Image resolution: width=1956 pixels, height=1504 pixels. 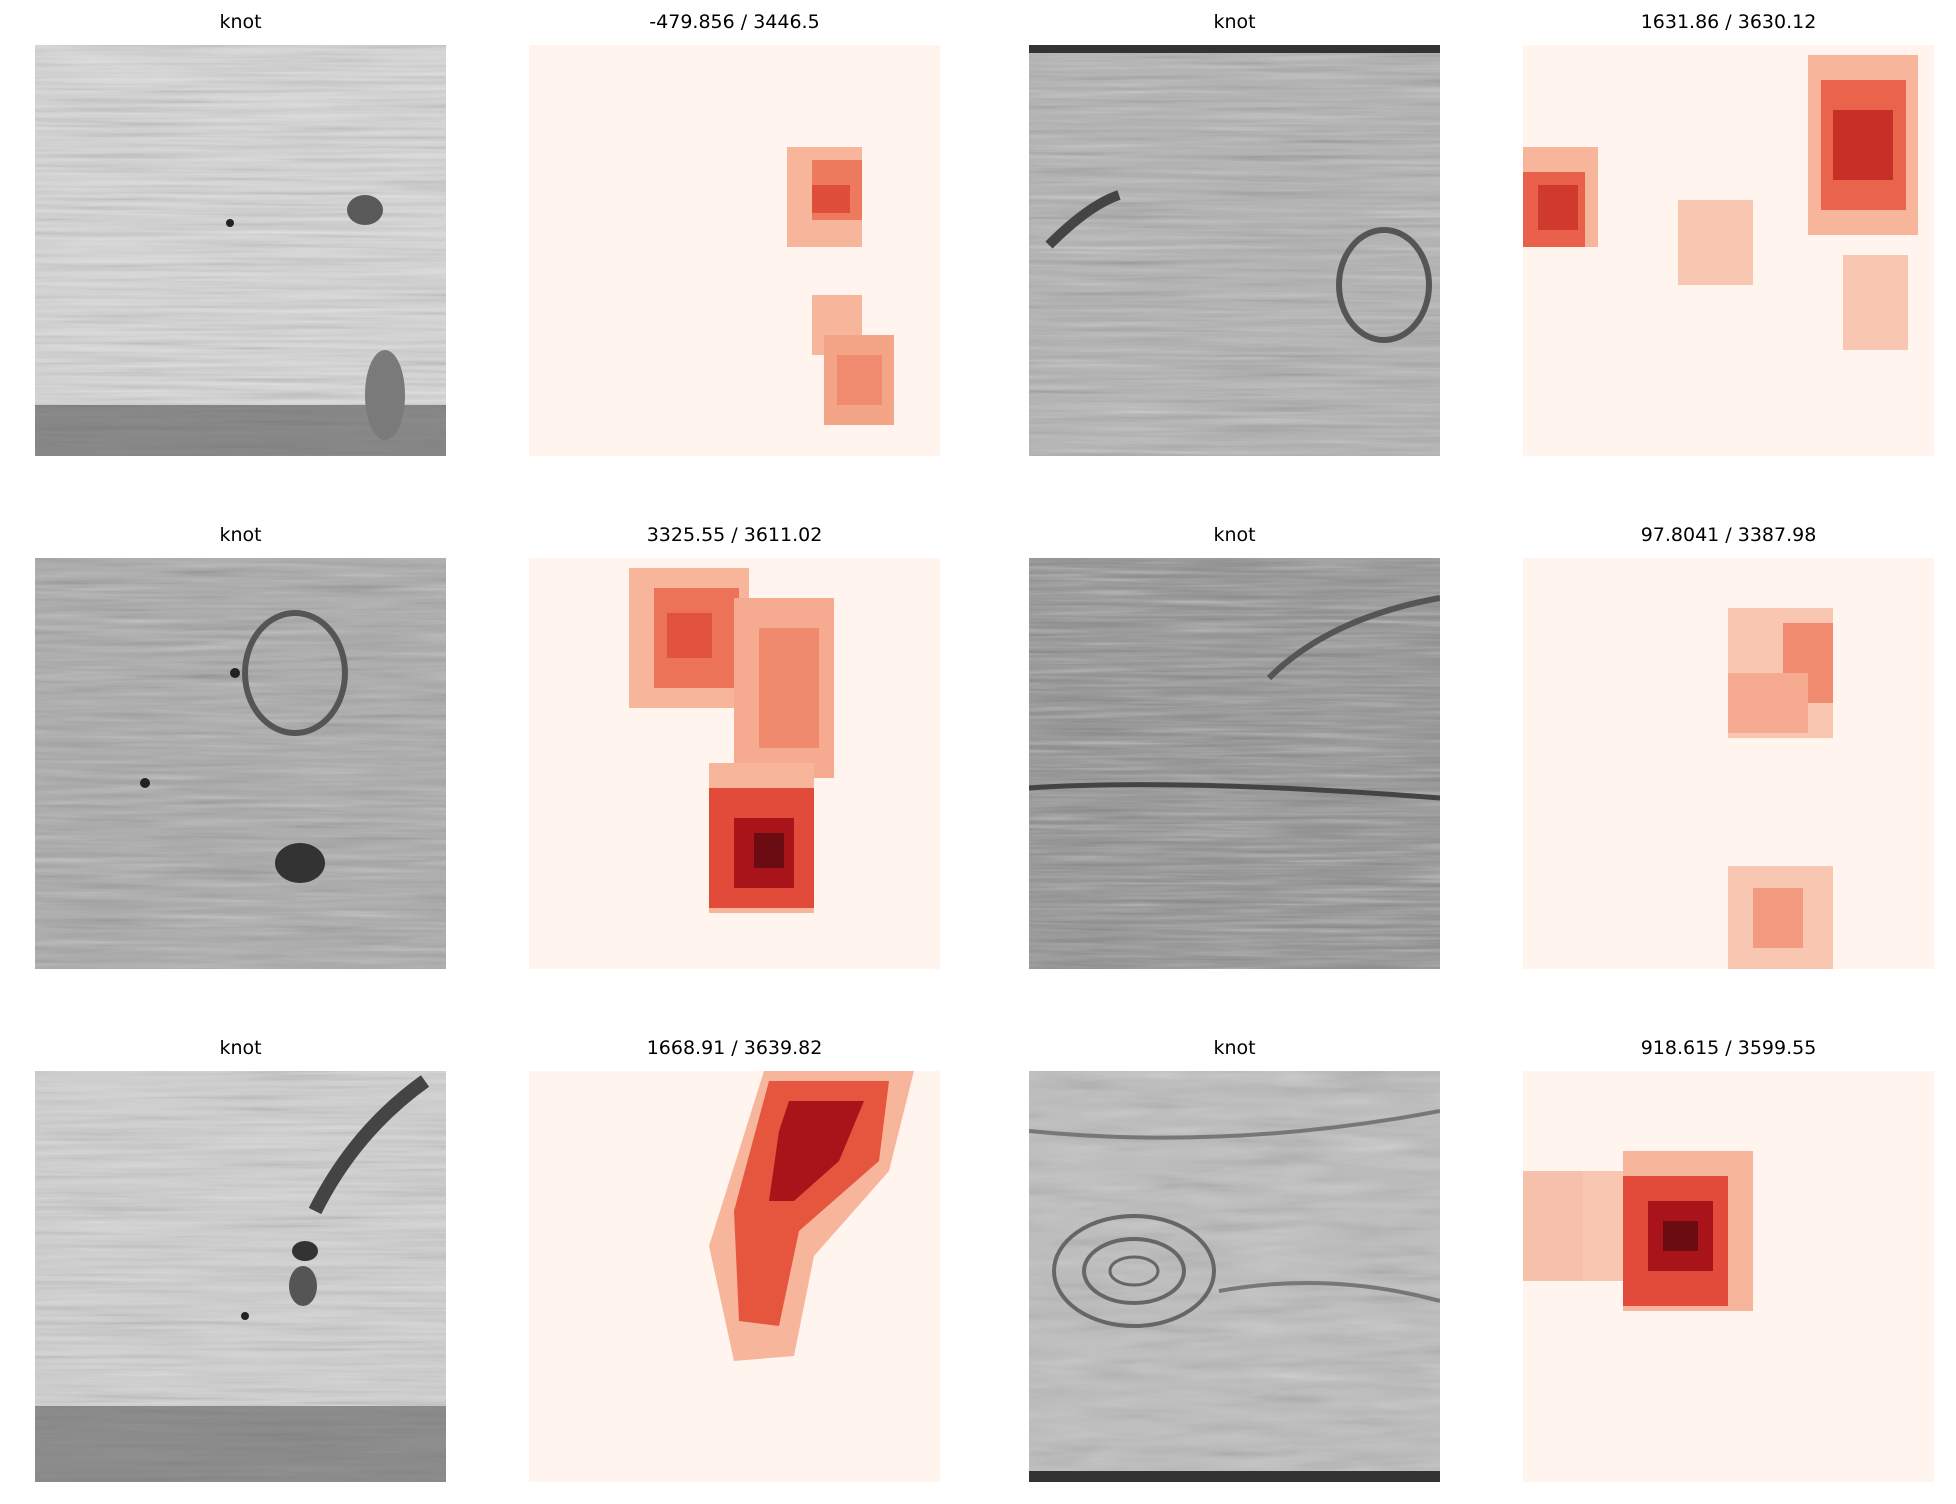 I want to click on panel-title: 3325.55 / 3611.02, so click(x=734, y=535).